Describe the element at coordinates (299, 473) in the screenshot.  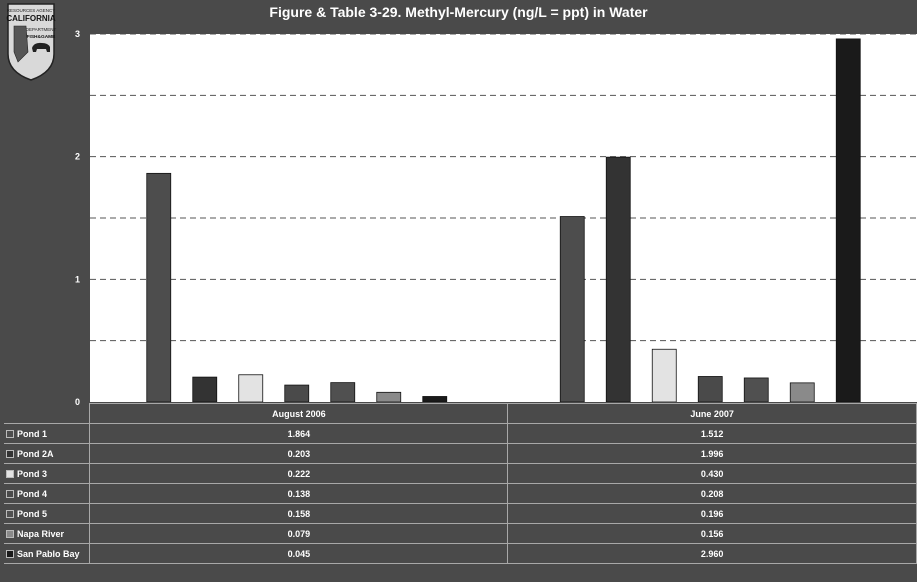
I see `data-cell: 0.222` at that location.